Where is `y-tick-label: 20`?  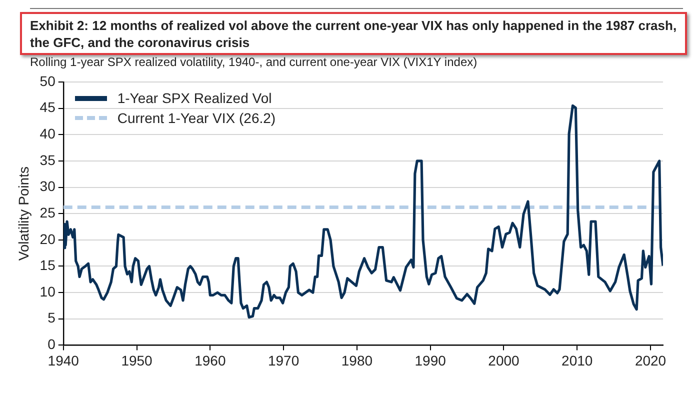 y-tick-label: 20 is located at coordinates (48, 238).